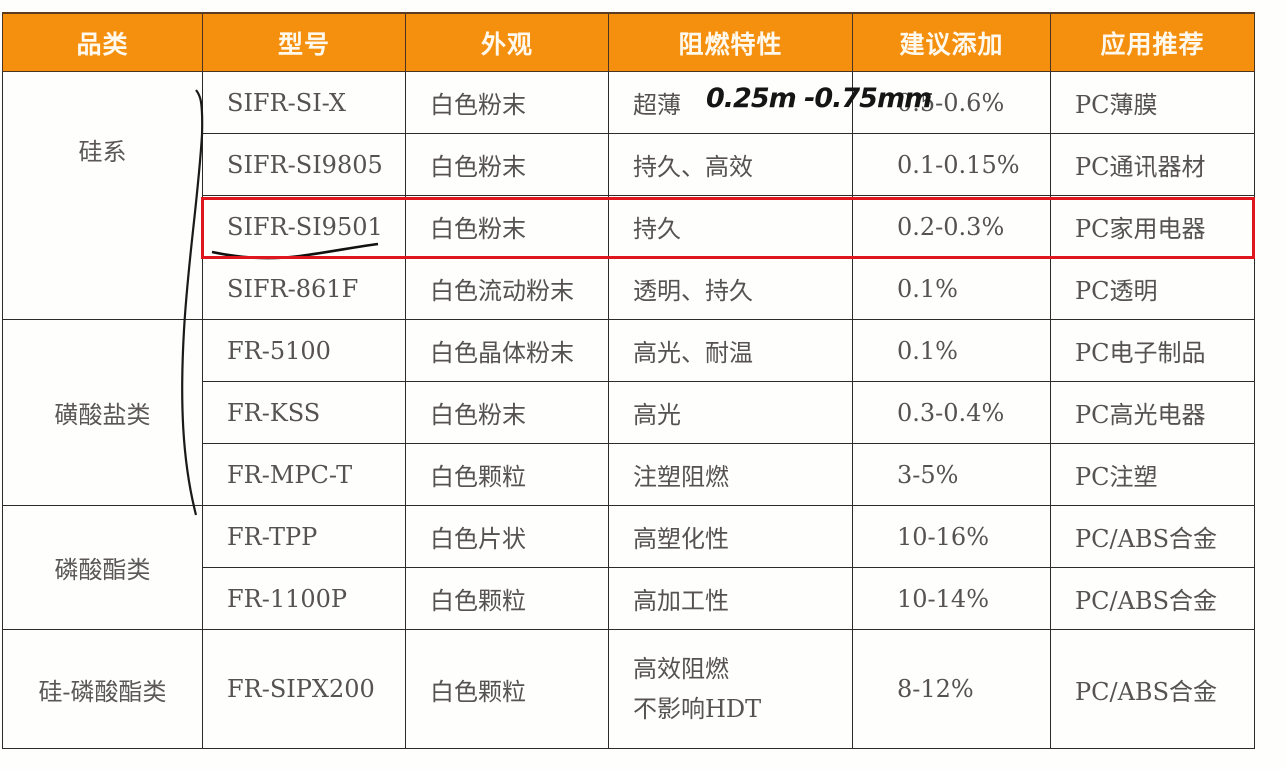 The width and height of the screenshot is (1286, 770). I want to click on dosage-cell: 0.1-0.15%, so click(951, 164).